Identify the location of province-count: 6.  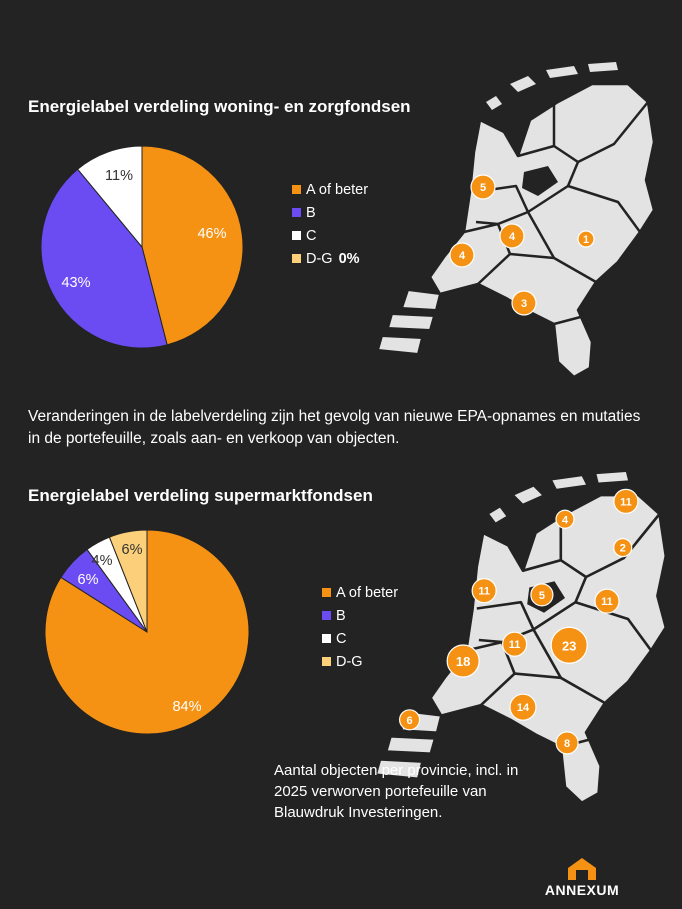
(410, 721).